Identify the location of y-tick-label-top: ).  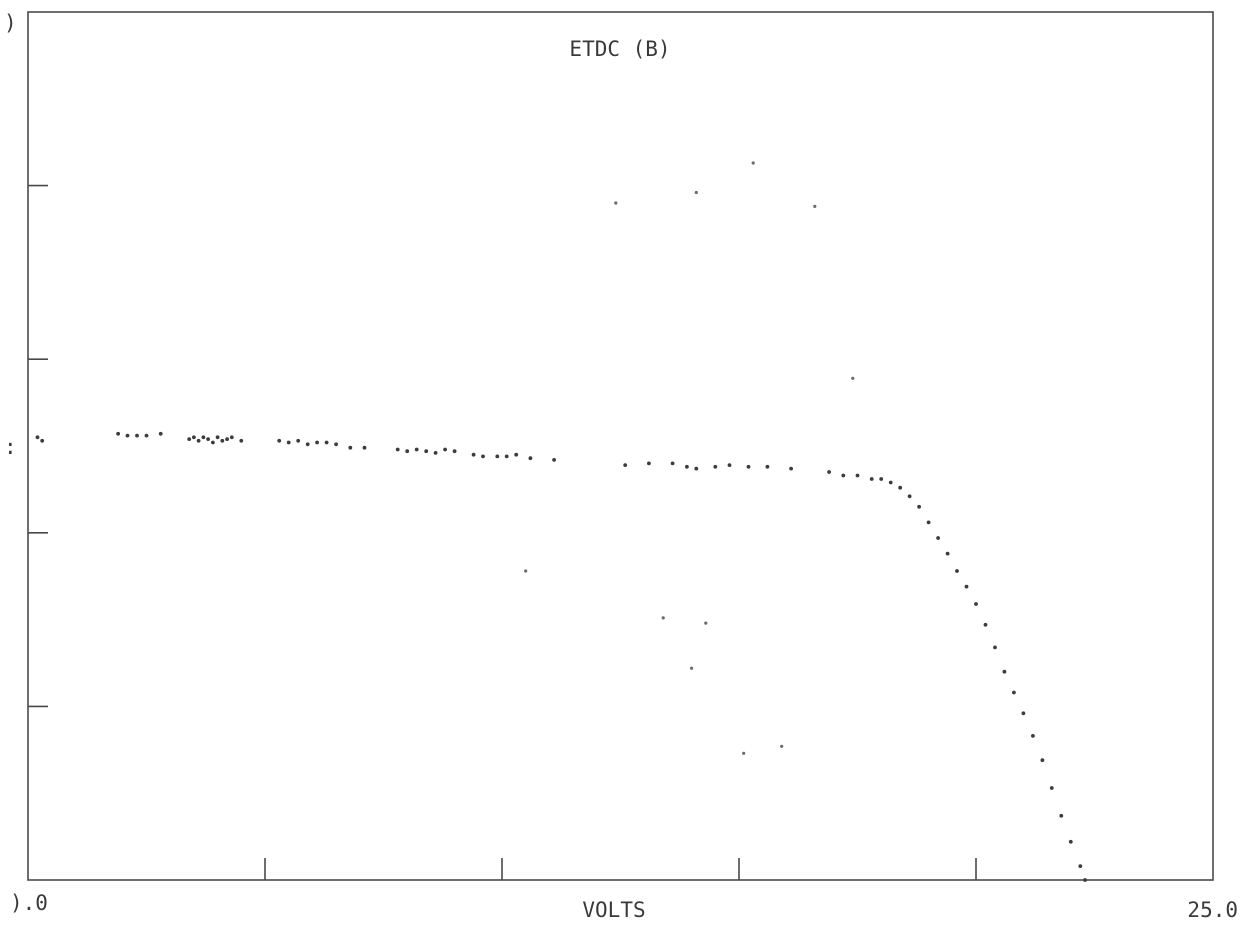
(10, 23).